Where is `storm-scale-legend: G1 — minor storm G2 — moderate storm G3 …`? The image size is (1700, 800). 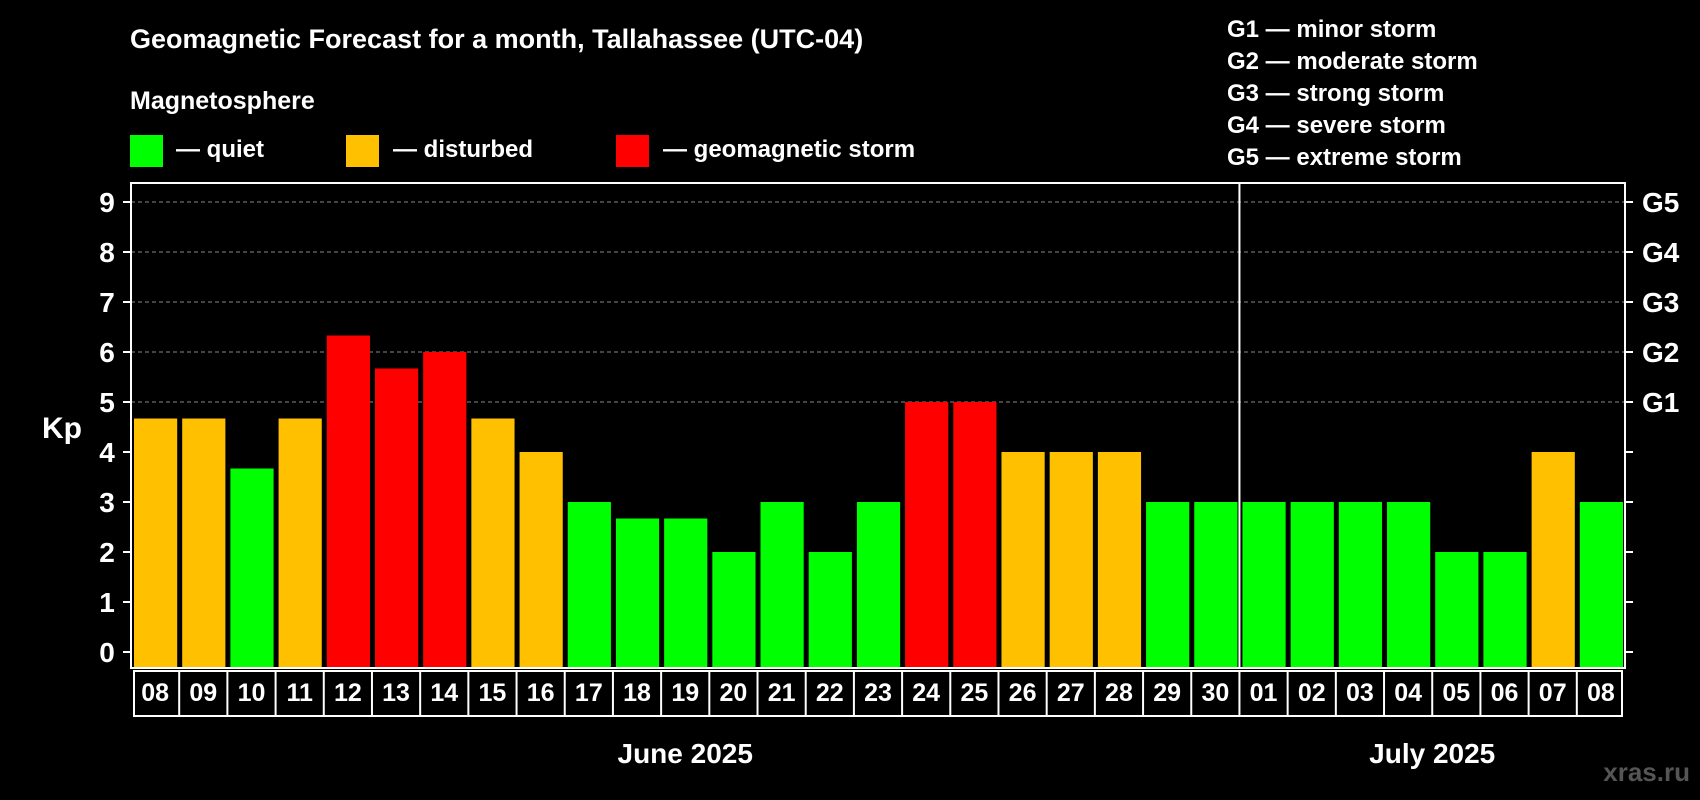 storm-scale-legend: G1 — minor storm G2 — moderate storm G3 … is located at coordinates (1352, 93).